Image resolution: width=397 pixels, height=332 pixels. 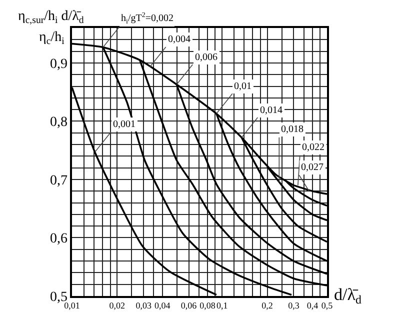 What do you see at coordinates (313, 147) in the screenshot?
I see `annotation: 0,022` at bounding box center [313, 147].